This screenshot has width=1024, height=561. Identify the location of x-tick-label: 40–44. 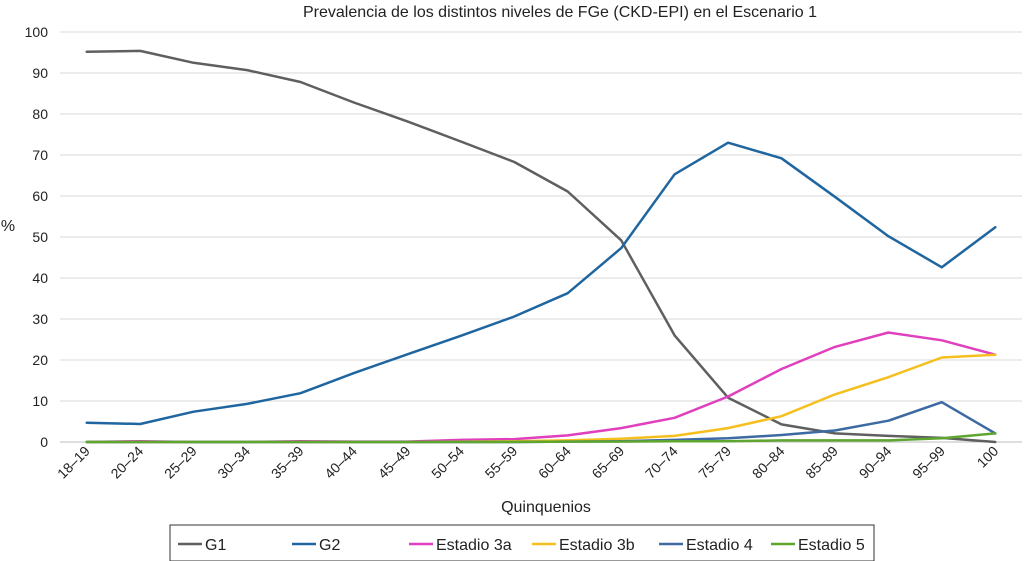
(340, 462).